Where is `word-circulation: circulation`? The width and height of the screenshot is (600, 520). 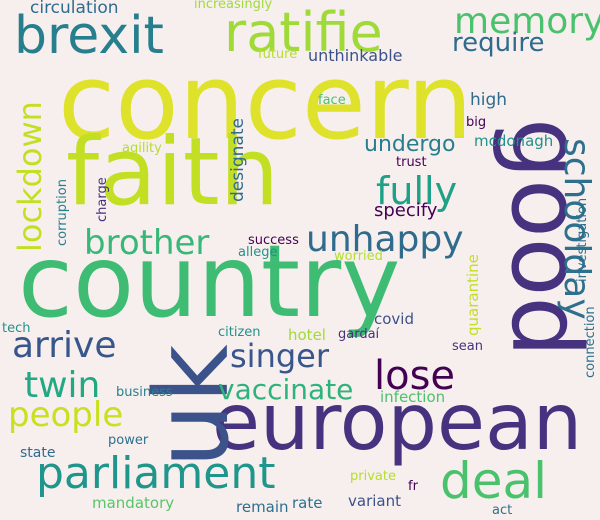 word-circulation: circulation is located at coordinates (74, 9).